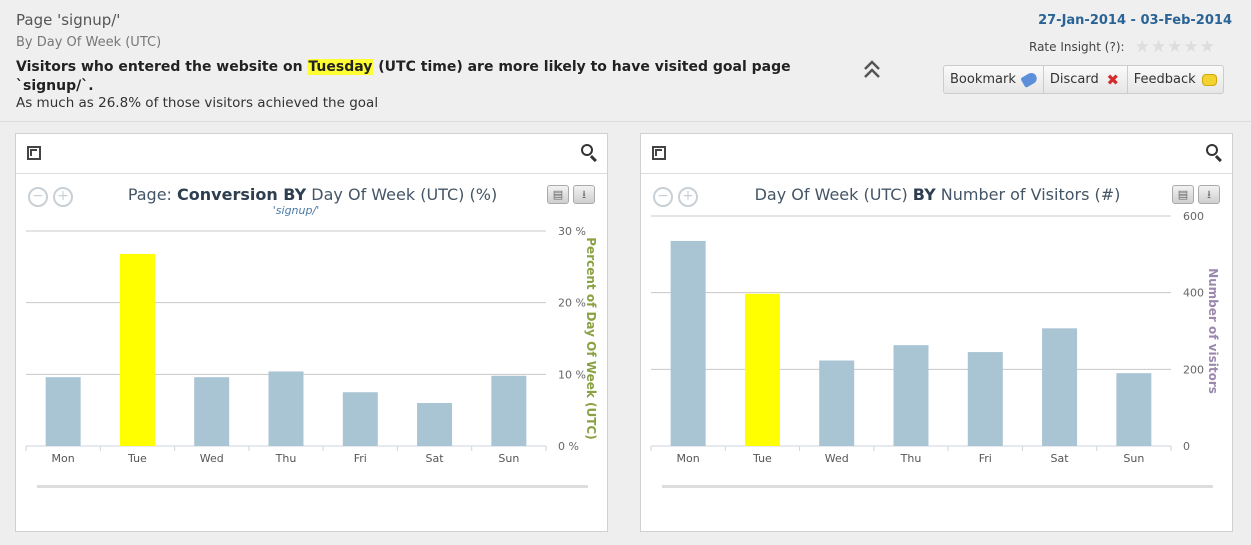  I want to click on chart-title-pre: Day Of Week (UTC), so click(833, 194).